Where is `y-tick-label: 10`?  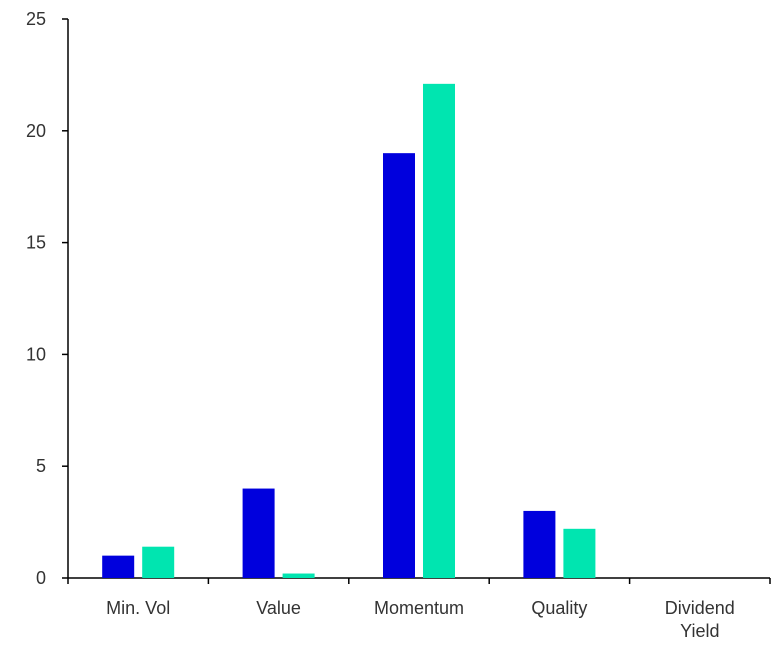 y-tick-label: 10 is located at coordinates (36, 354).